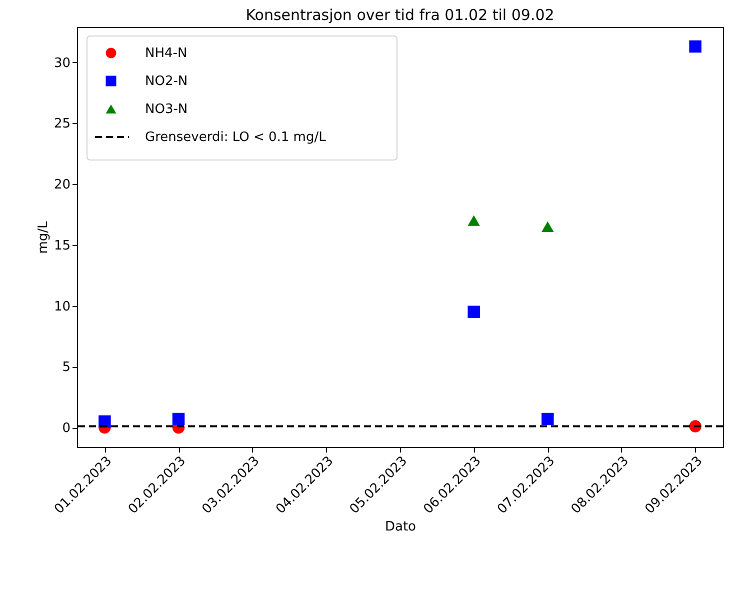  Describe the element at coordinates (400, 15) in the screenshot. I see `chart-title: Konsentrasjon over tid fra 01.02 til 09.02` at that location.